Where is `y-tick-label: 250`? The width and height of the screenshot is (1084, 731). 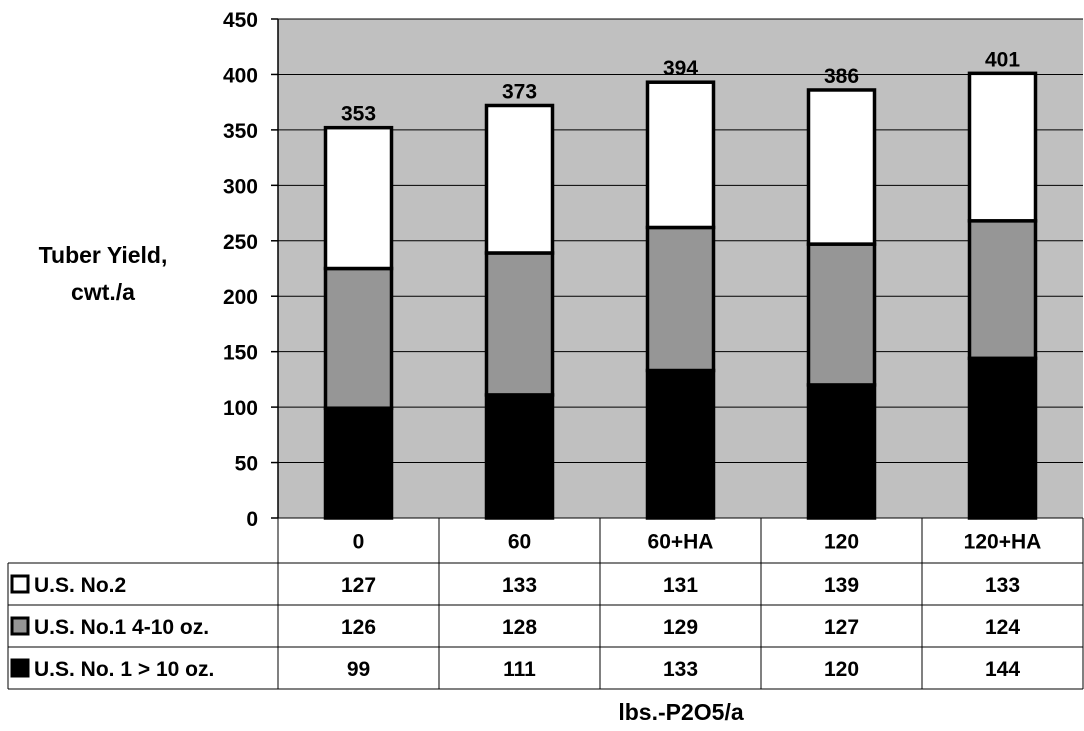
y-tick-label: 250 is located at coordinates (240, 242).